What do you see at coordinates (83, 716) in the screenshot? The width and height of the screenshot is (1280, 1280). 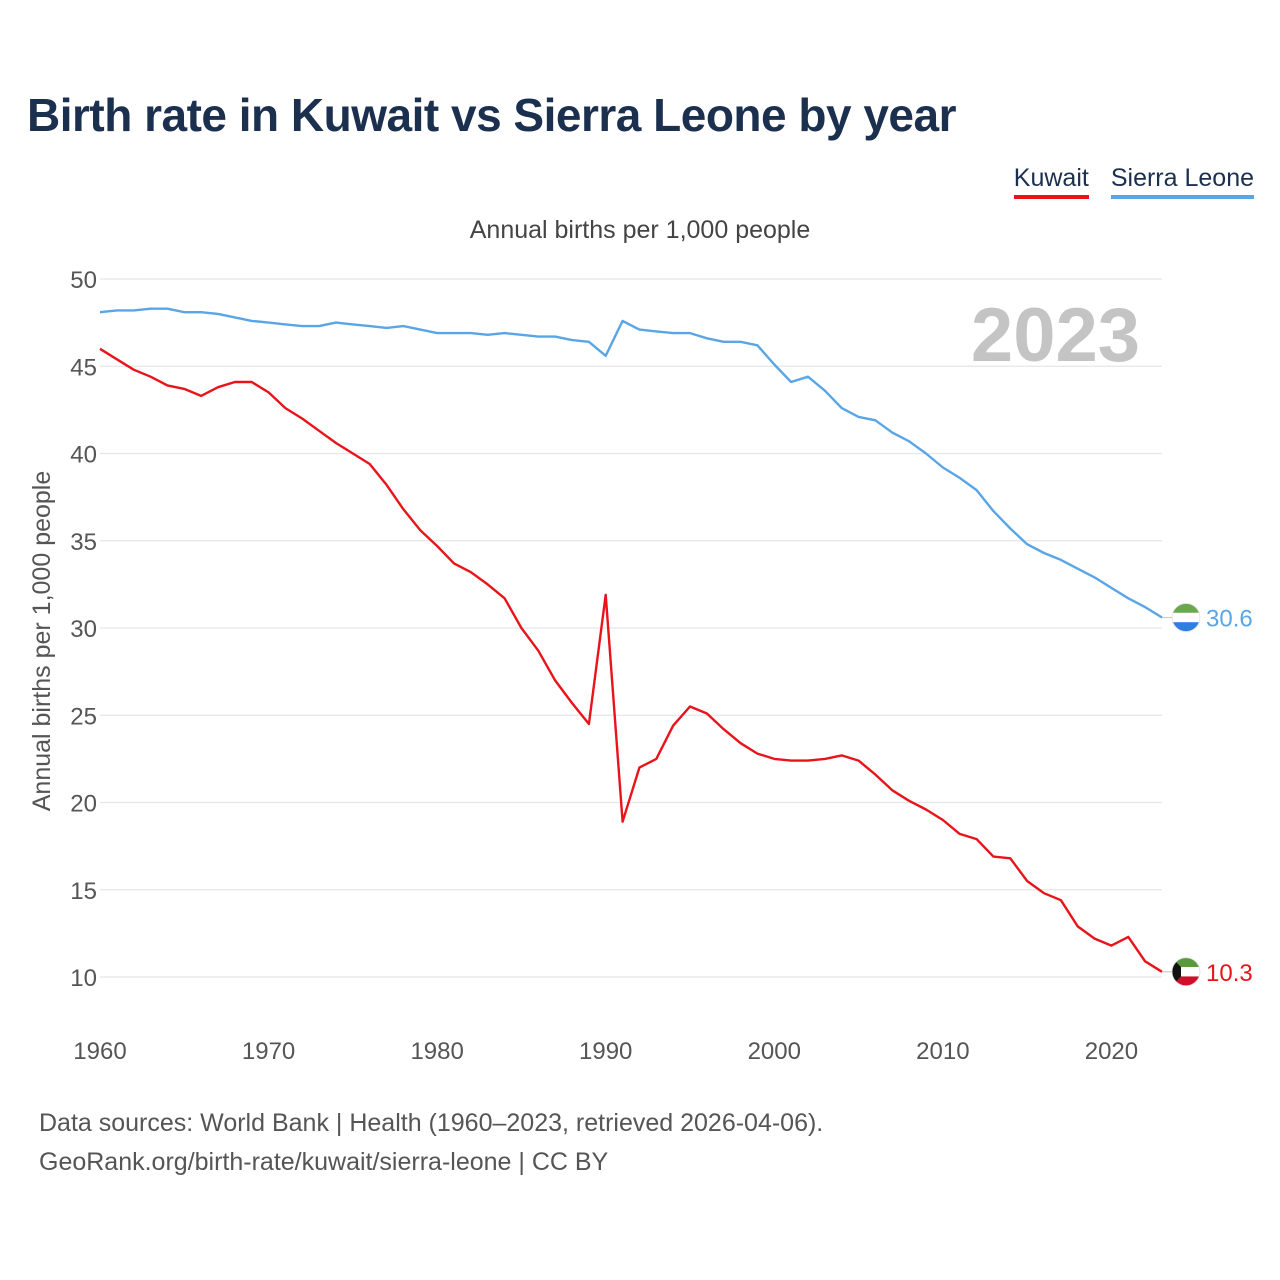 I see `y-tick-label-25: 25` at bounding box center [83, 716].